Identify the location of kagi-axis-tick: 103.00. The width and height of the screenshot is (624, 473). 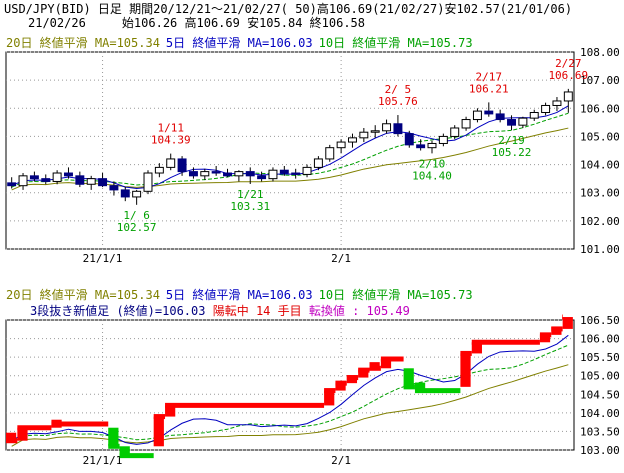
(600, 450).